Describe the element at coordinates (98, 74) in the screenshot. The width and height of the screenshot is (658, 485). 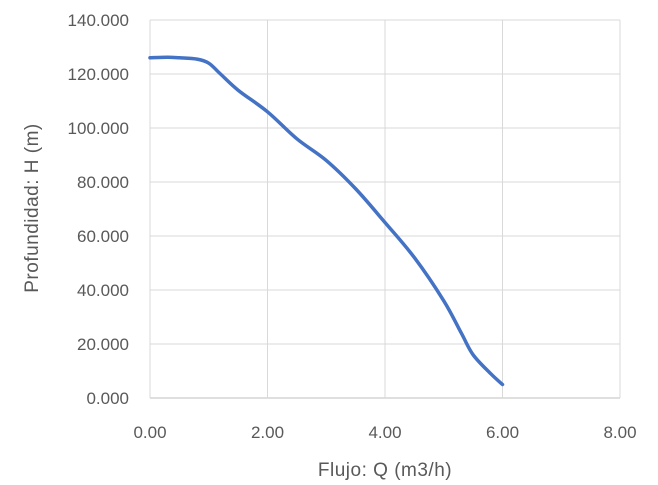
I see `y-tick-label: 120.000` at that location.